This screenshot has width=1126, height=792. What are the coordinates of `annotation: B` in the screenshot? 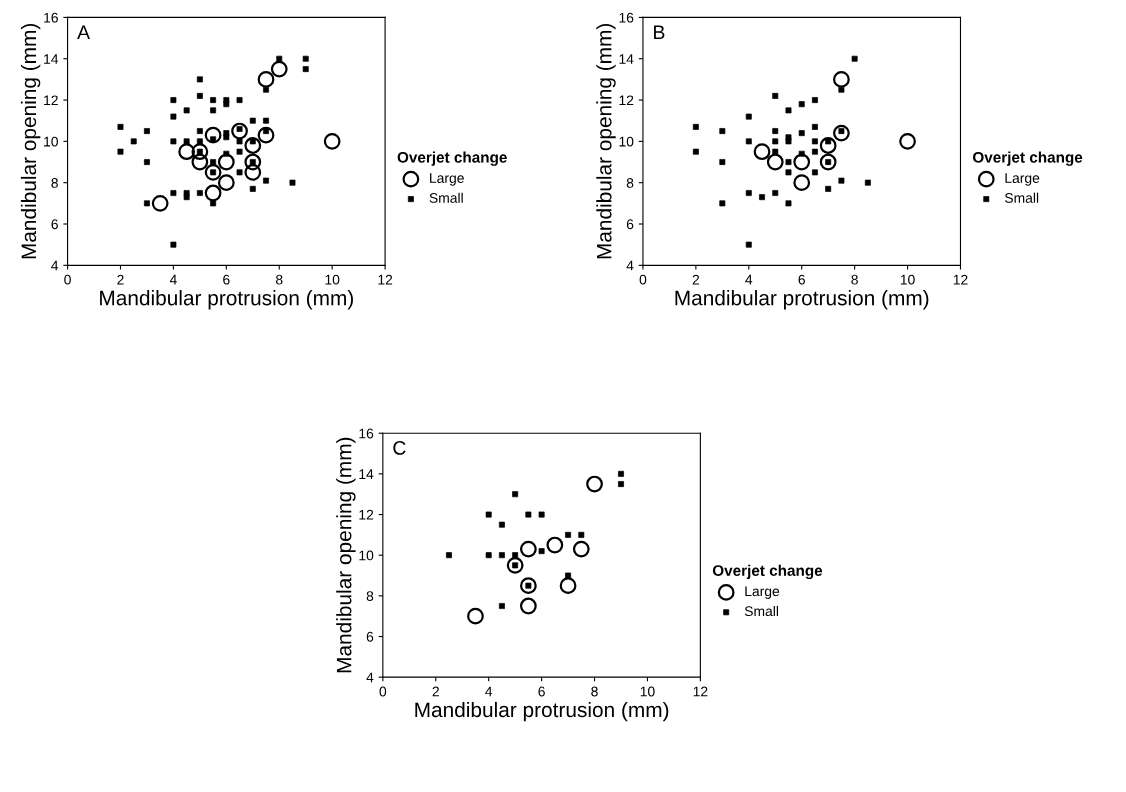 It's located at (659, 32).